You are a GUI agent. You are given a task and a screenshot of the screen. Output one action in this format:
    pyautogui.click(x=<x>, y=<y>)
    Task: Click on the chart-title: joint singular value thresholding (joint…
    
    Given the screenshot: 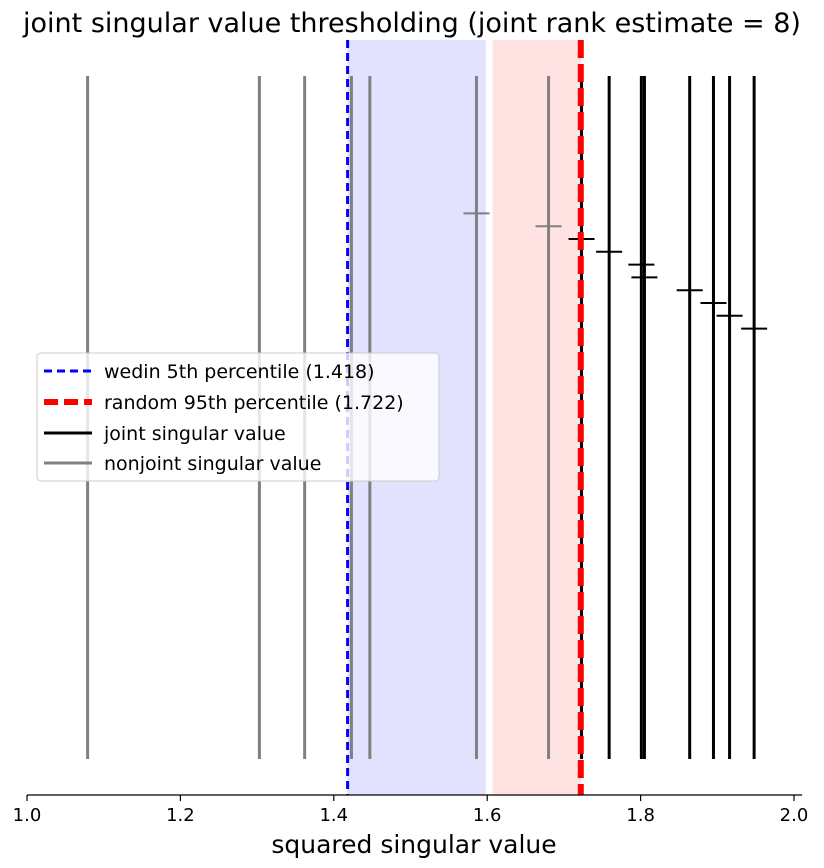 What is the action you would take?
    pyautogui.click(x=411, y=23)
    